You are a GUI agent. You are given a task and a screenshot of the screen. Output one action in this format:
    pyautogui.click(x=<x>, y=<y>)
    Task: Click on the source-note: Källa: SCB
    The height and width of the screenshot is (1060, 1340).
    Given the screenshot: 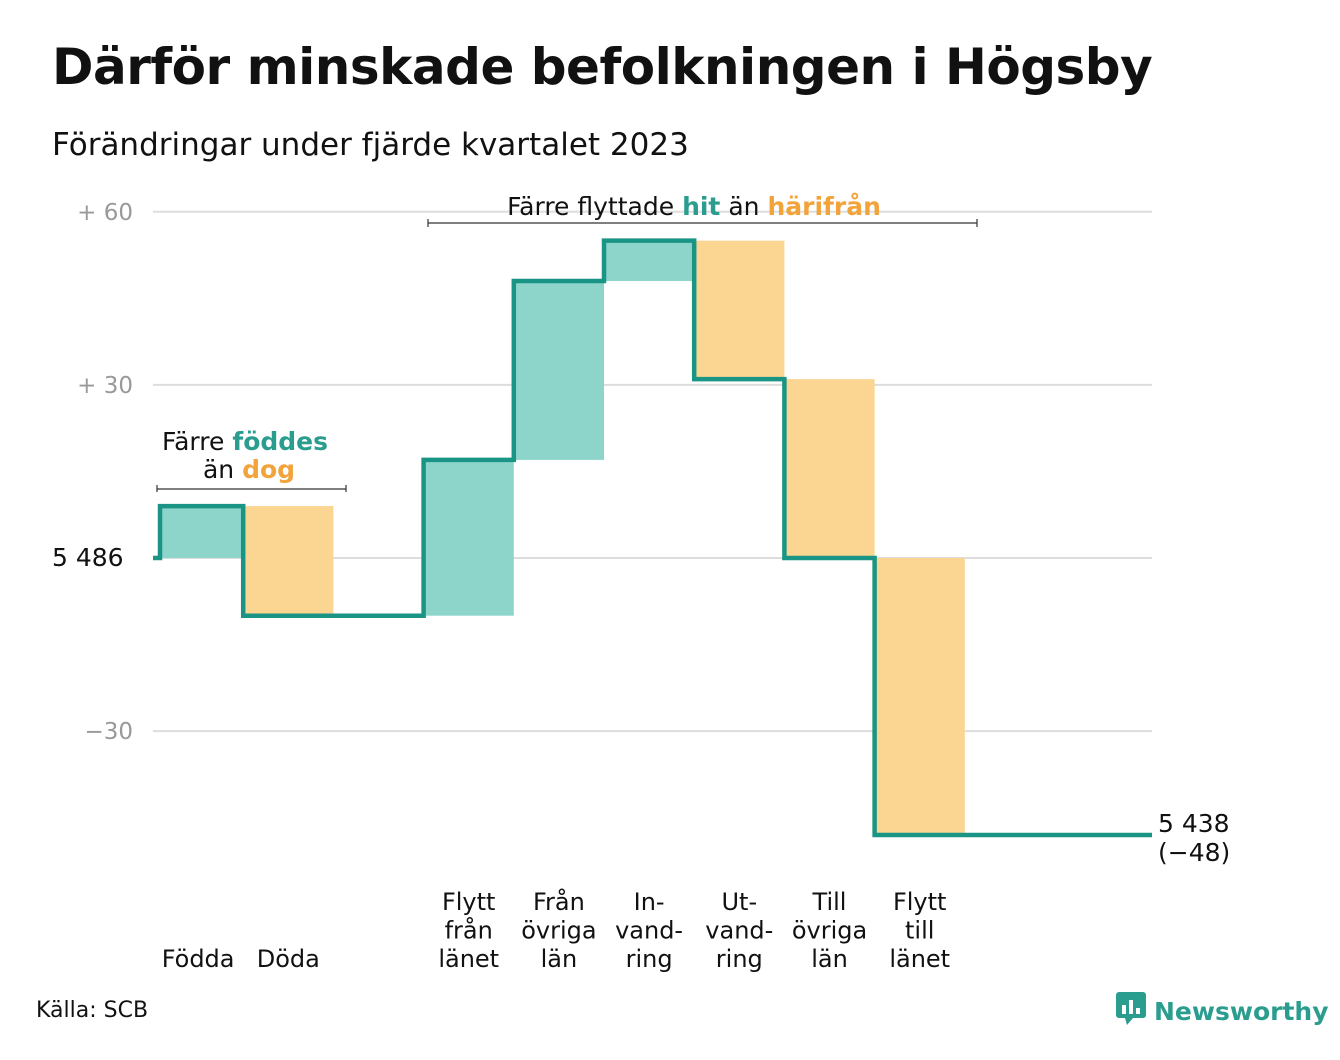 What is the action you would take?
    pyautogui.click(x=92, y=1010)
    